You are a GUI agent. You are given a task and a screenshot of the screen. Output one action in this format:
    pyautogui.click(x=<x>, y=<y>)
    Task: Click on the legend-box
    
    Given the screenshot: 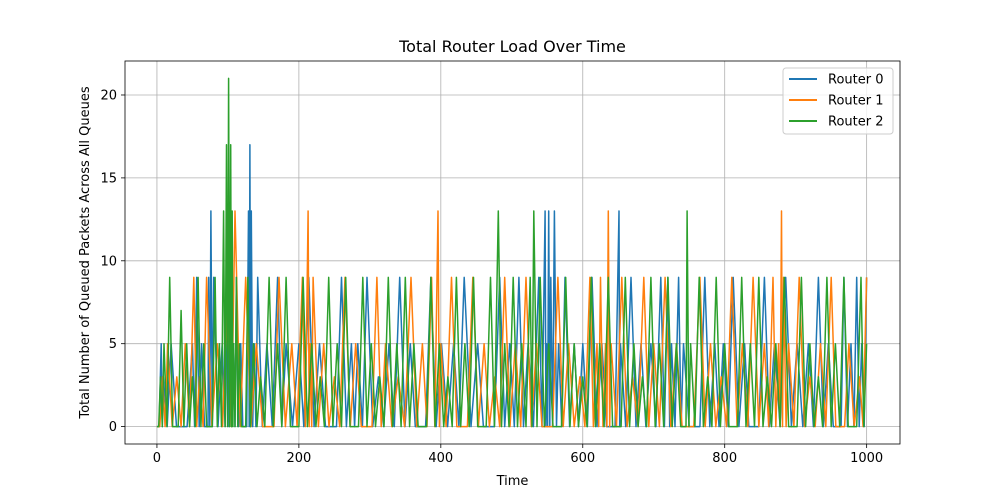 What is the action you would take?
    pyautogui.click(x=838, y=101)
    